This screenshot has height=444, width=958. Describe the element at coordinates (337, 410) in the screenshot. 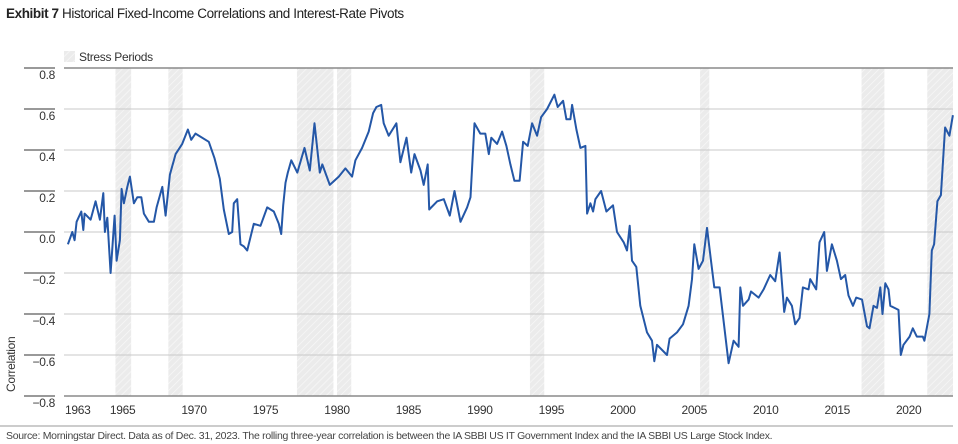

I see `x-tick-label: 1980` at that location.